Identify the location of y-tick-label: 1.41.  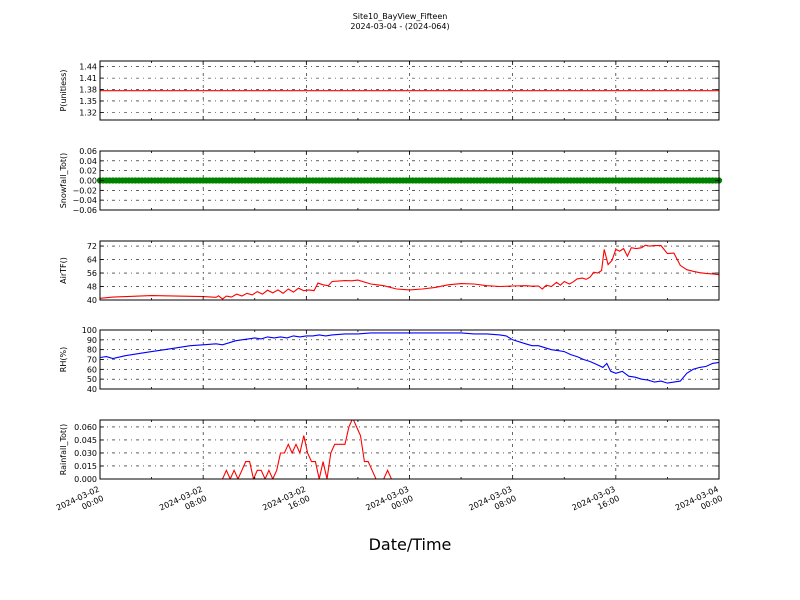
(88, 78).